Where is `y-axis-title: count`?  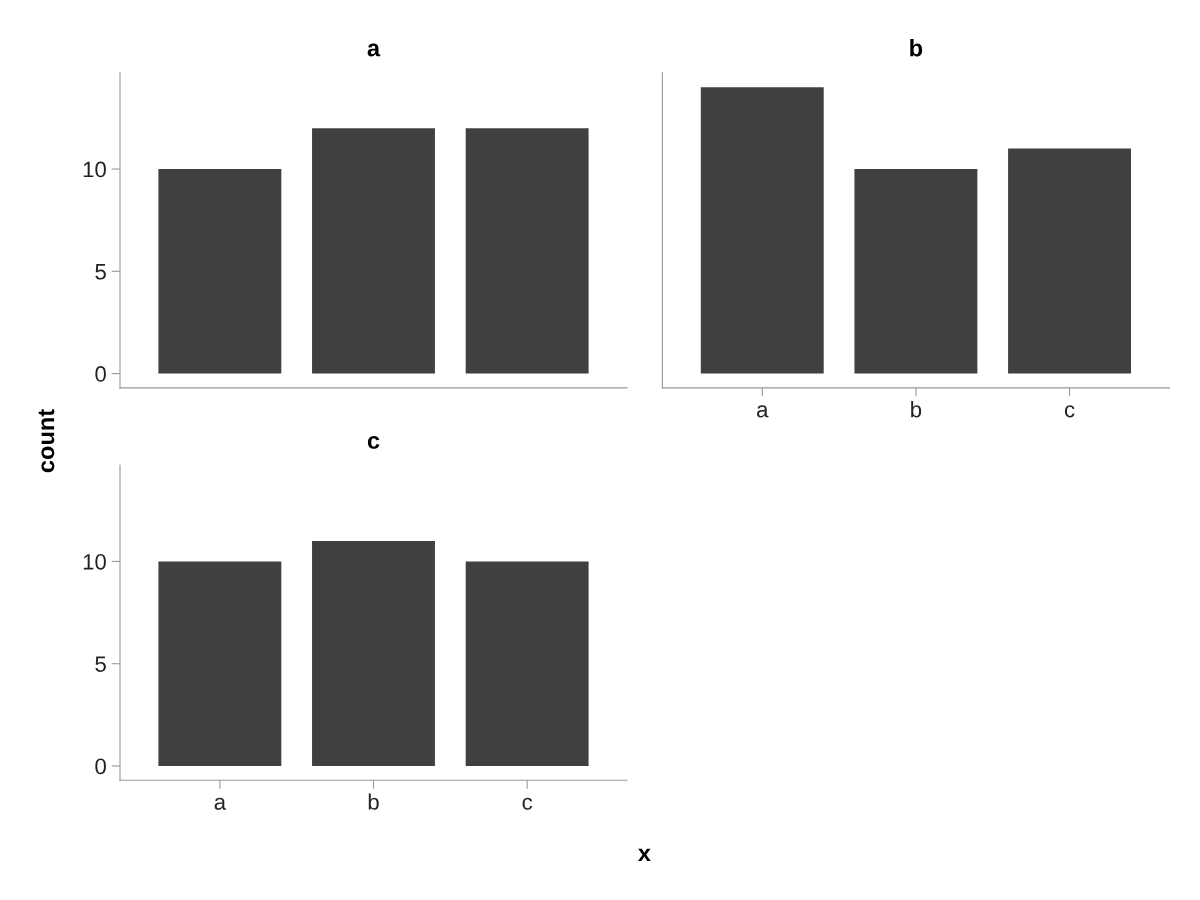 y-axis-title: count is located at coordinates (46, 441).